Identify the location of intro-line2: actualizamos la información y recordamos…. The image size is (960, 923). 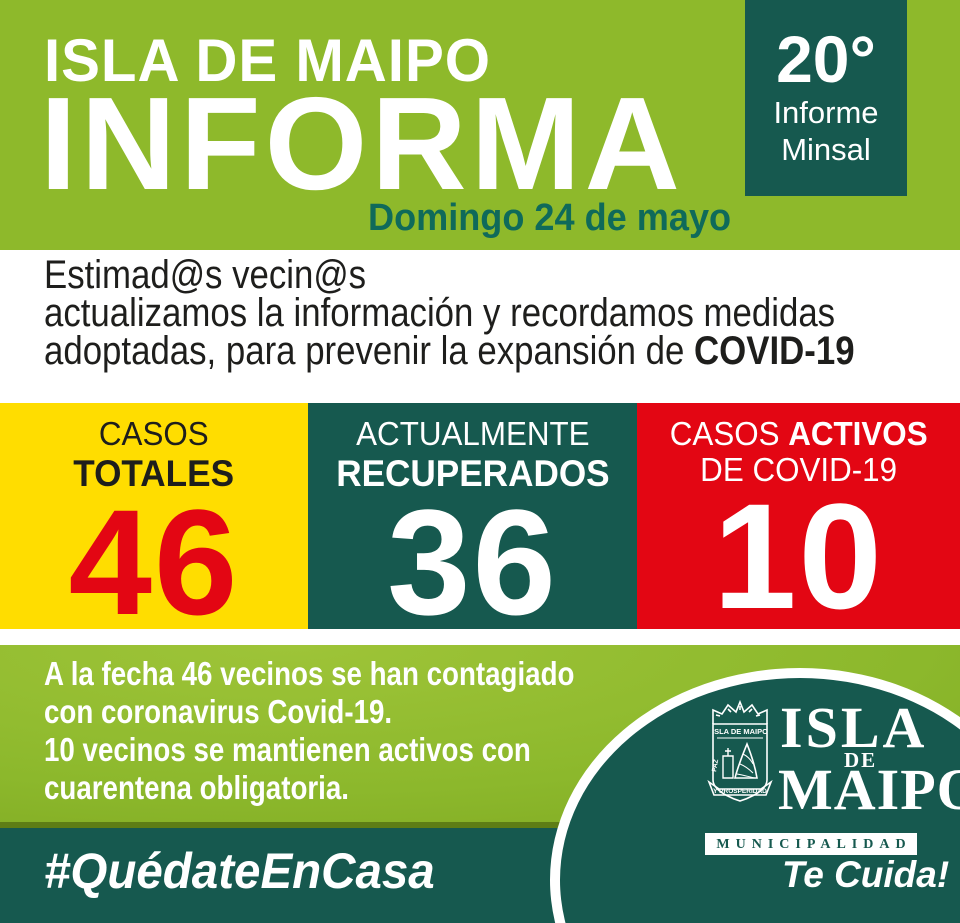
(440, 313).